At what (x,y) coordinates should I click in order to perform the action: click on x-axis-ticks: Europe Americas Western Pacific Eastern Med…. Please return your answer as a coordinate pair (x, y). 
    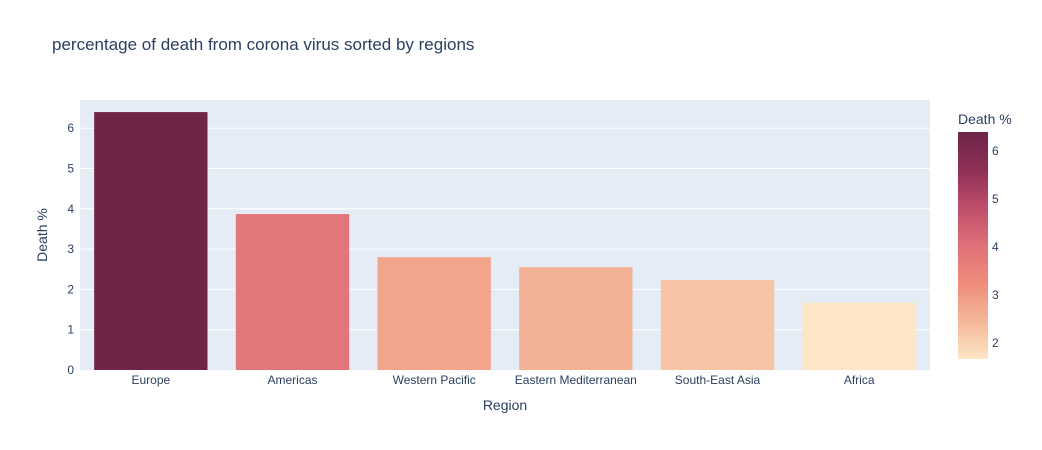
    Looking at the image, I should click on (502, 380).